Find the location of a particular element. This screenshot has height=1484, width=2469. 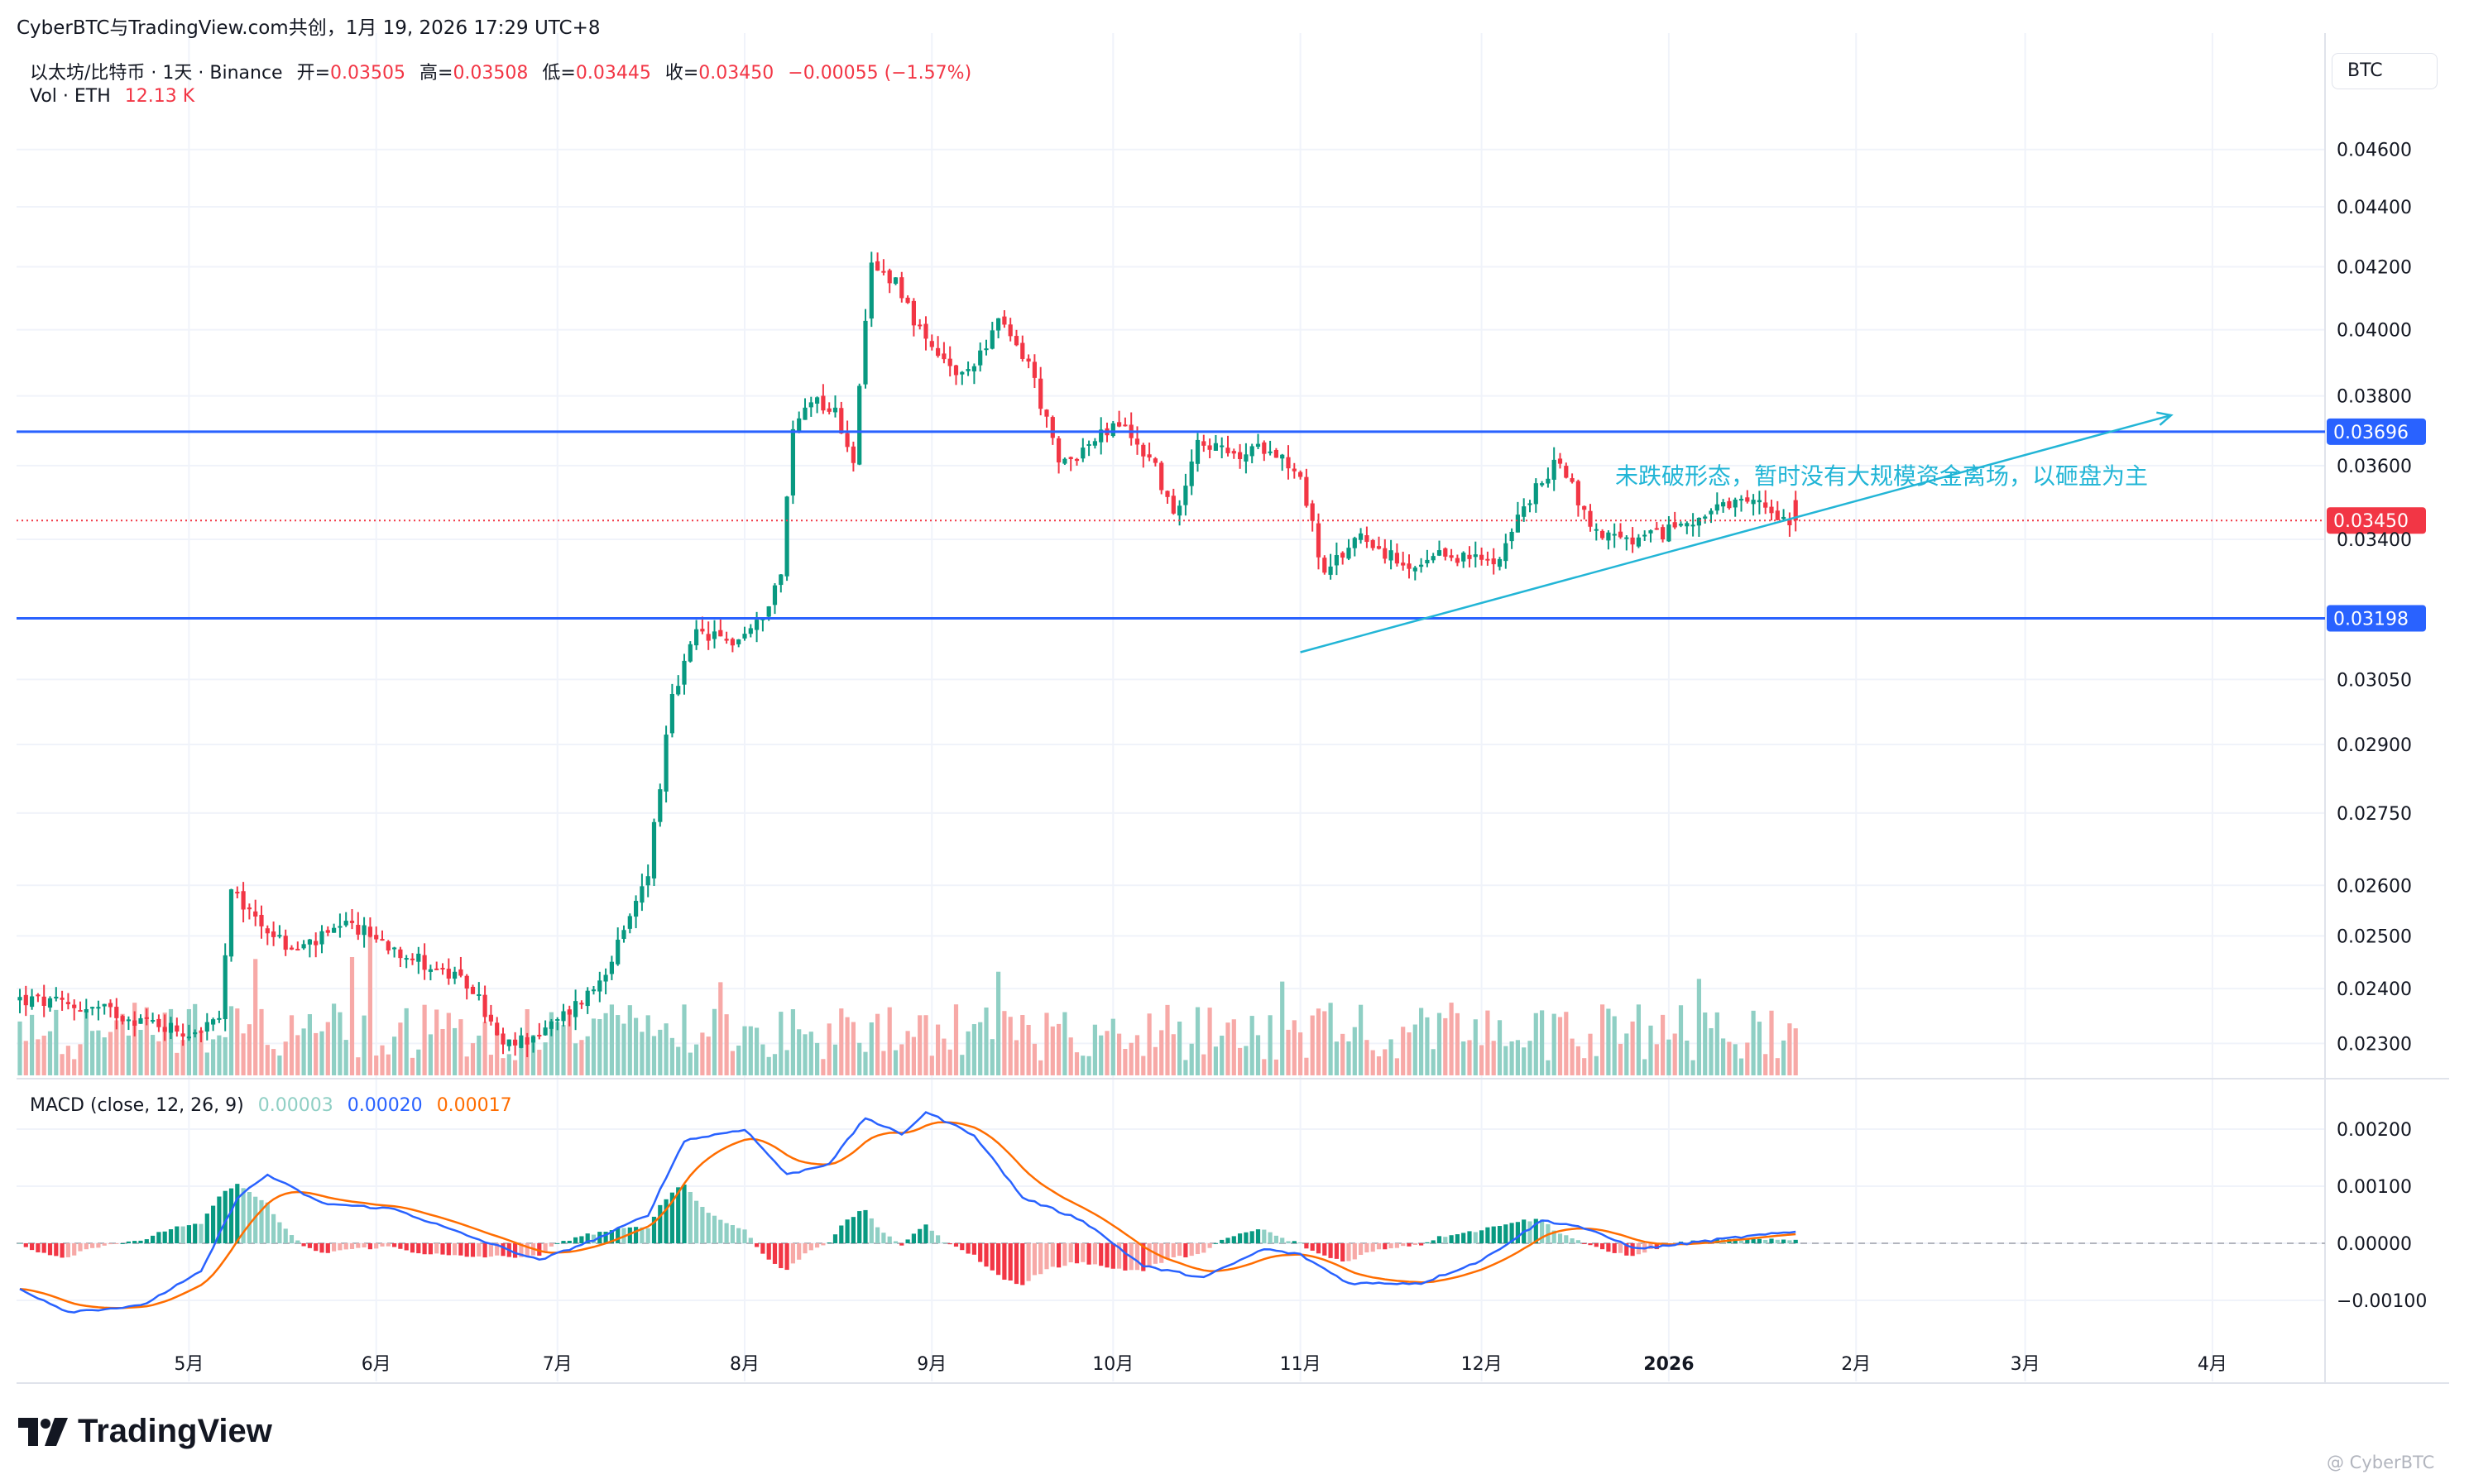

macd-label: MACD (close, 12, 26, 9) is located at coordinates (137, 1105).